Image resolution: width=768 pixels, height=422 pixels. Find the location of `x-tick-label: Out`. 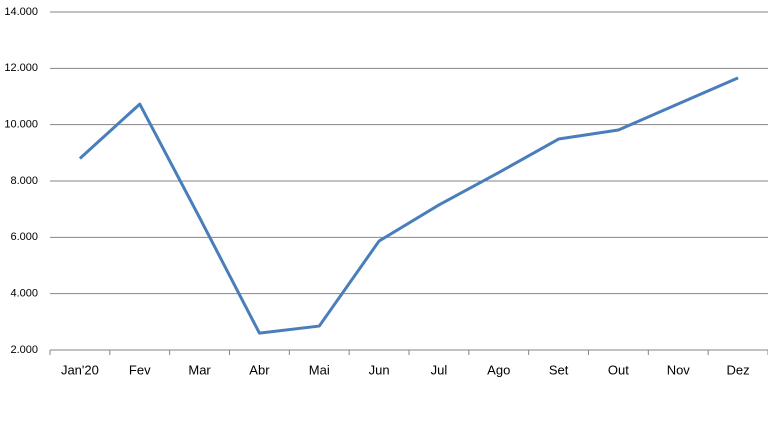

x-tick-label: Out is located at coordinates (618, 369).